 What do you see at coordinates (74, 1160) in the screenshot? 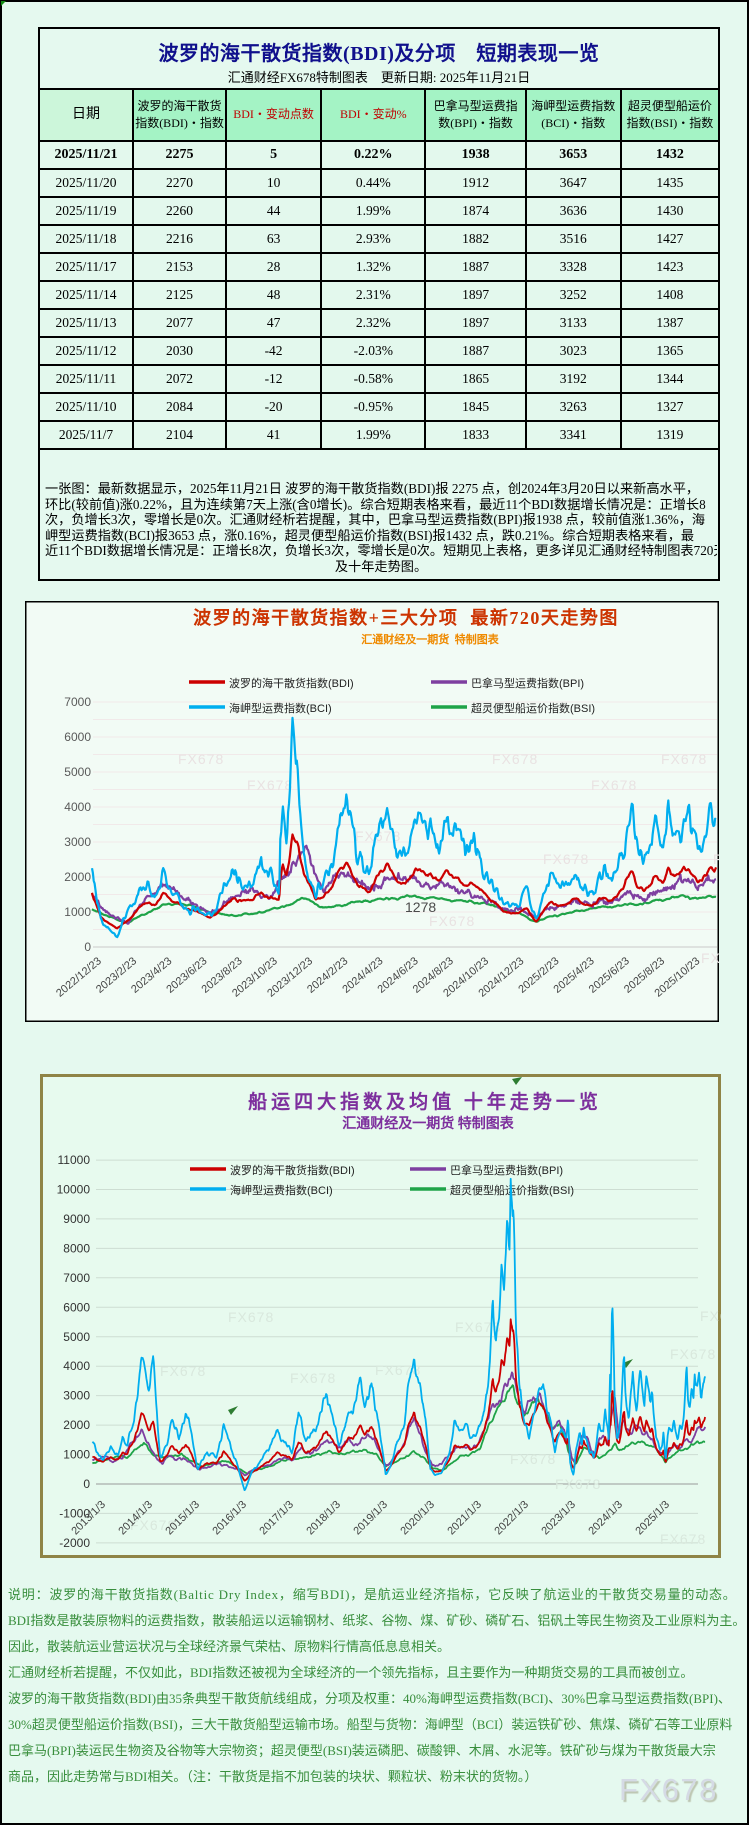
I see `svg-text: 11000` at bounding box center [74, 1160].